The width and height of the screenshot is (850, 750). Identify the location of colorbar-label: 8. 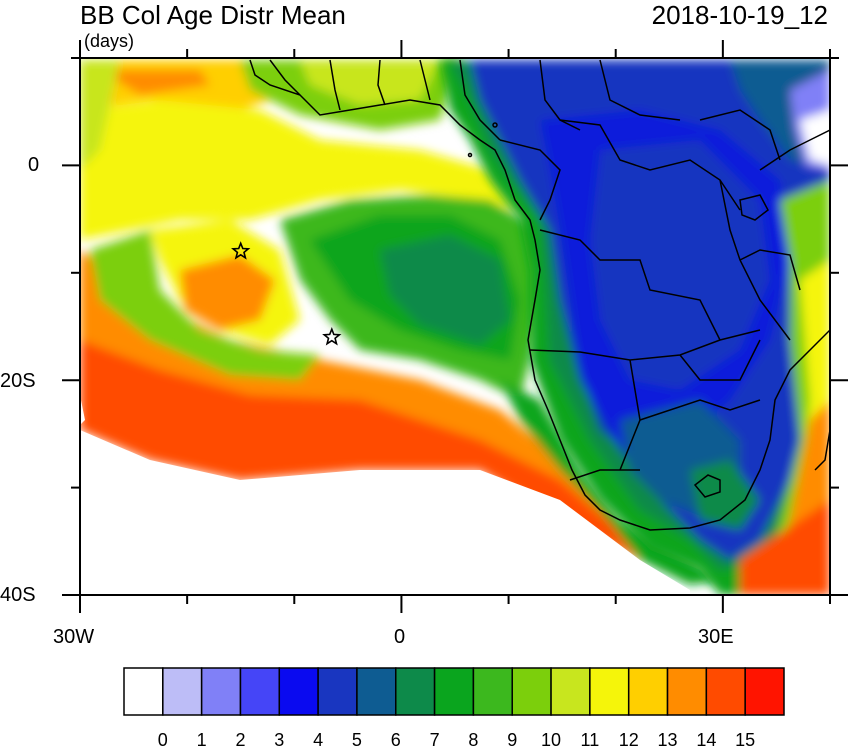
(473, 740).